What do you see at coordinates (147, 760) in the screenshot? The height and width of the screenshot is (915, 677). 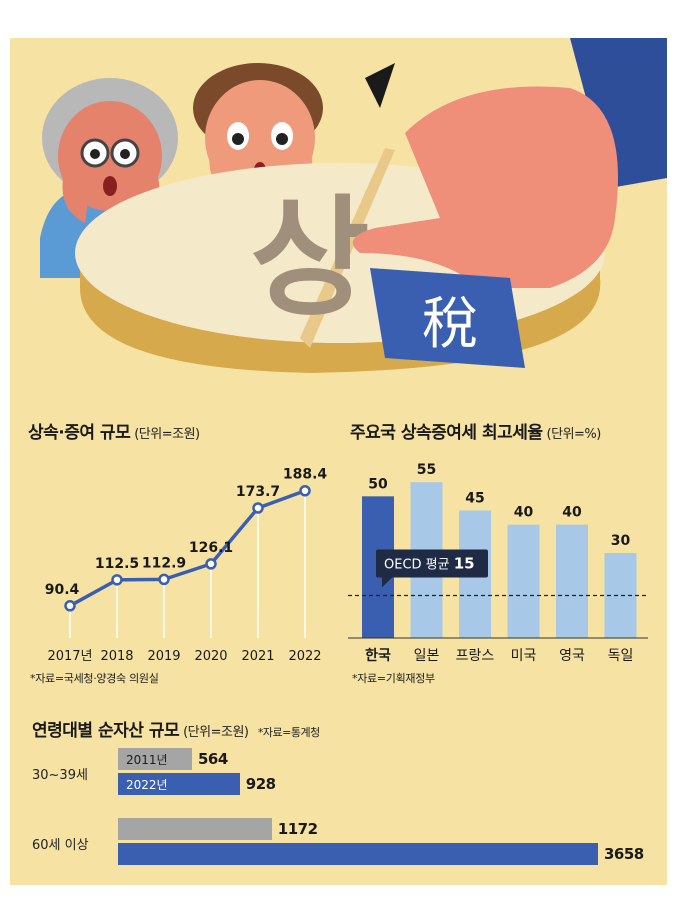 I see `hbar-series-label: 2011년` at bounding box center [147, 760].